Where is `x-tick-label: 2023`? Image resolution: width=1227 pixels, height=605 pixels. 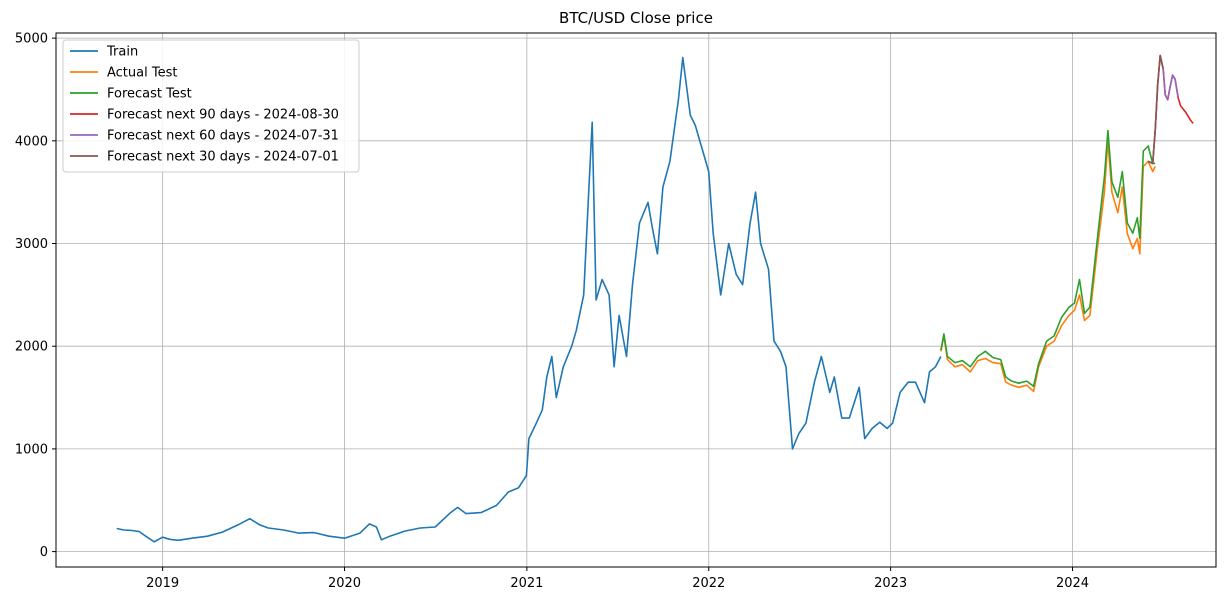
x-tick-label: 2023 is located at coordinates (890, 583).